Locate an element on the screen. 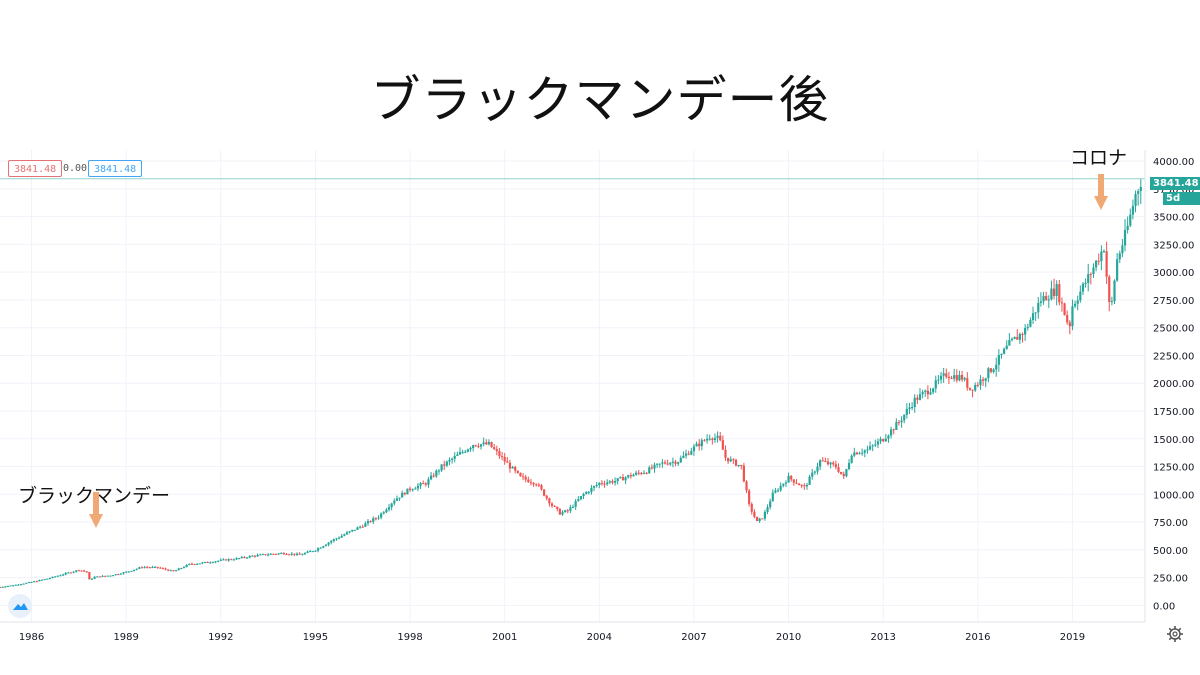 Image resolution: width=1200 pixels, height=675 pixels. x-tick-label: 2001 is located at coordinates (504, 637).